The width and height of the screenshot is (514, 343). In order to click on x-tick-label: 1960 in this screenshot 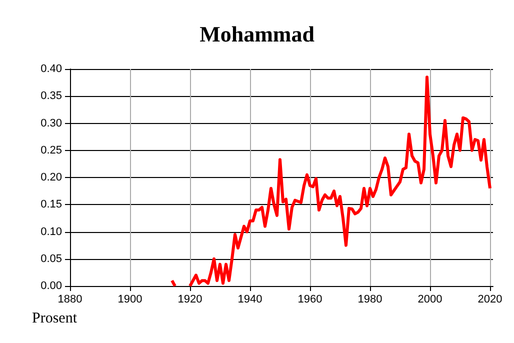, I will do `click(310, 300)`.